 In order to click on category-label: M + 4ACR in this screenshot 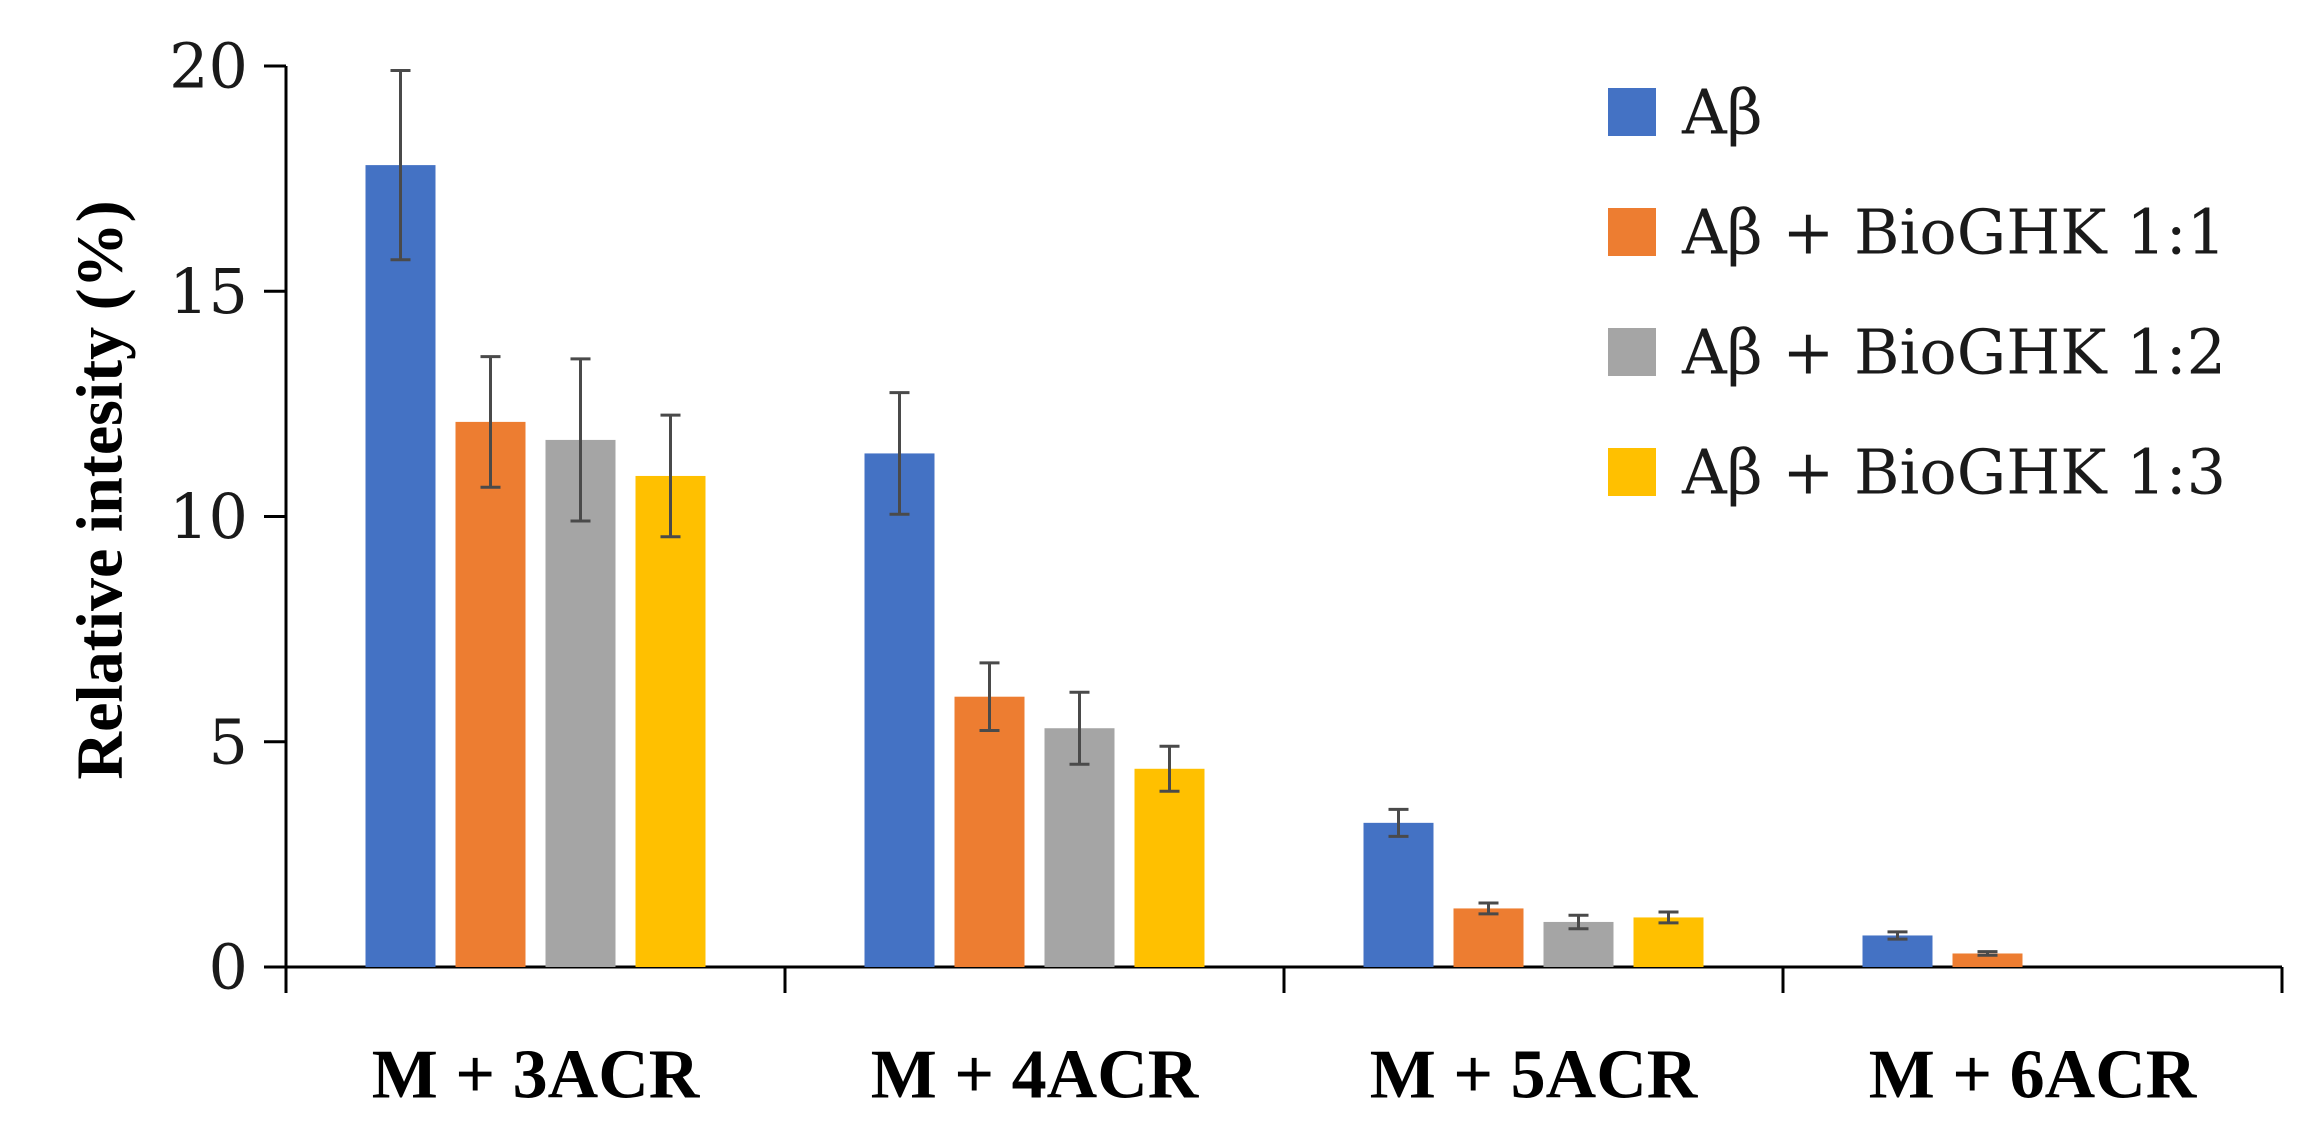, I will do `click(1035, 1075)`.